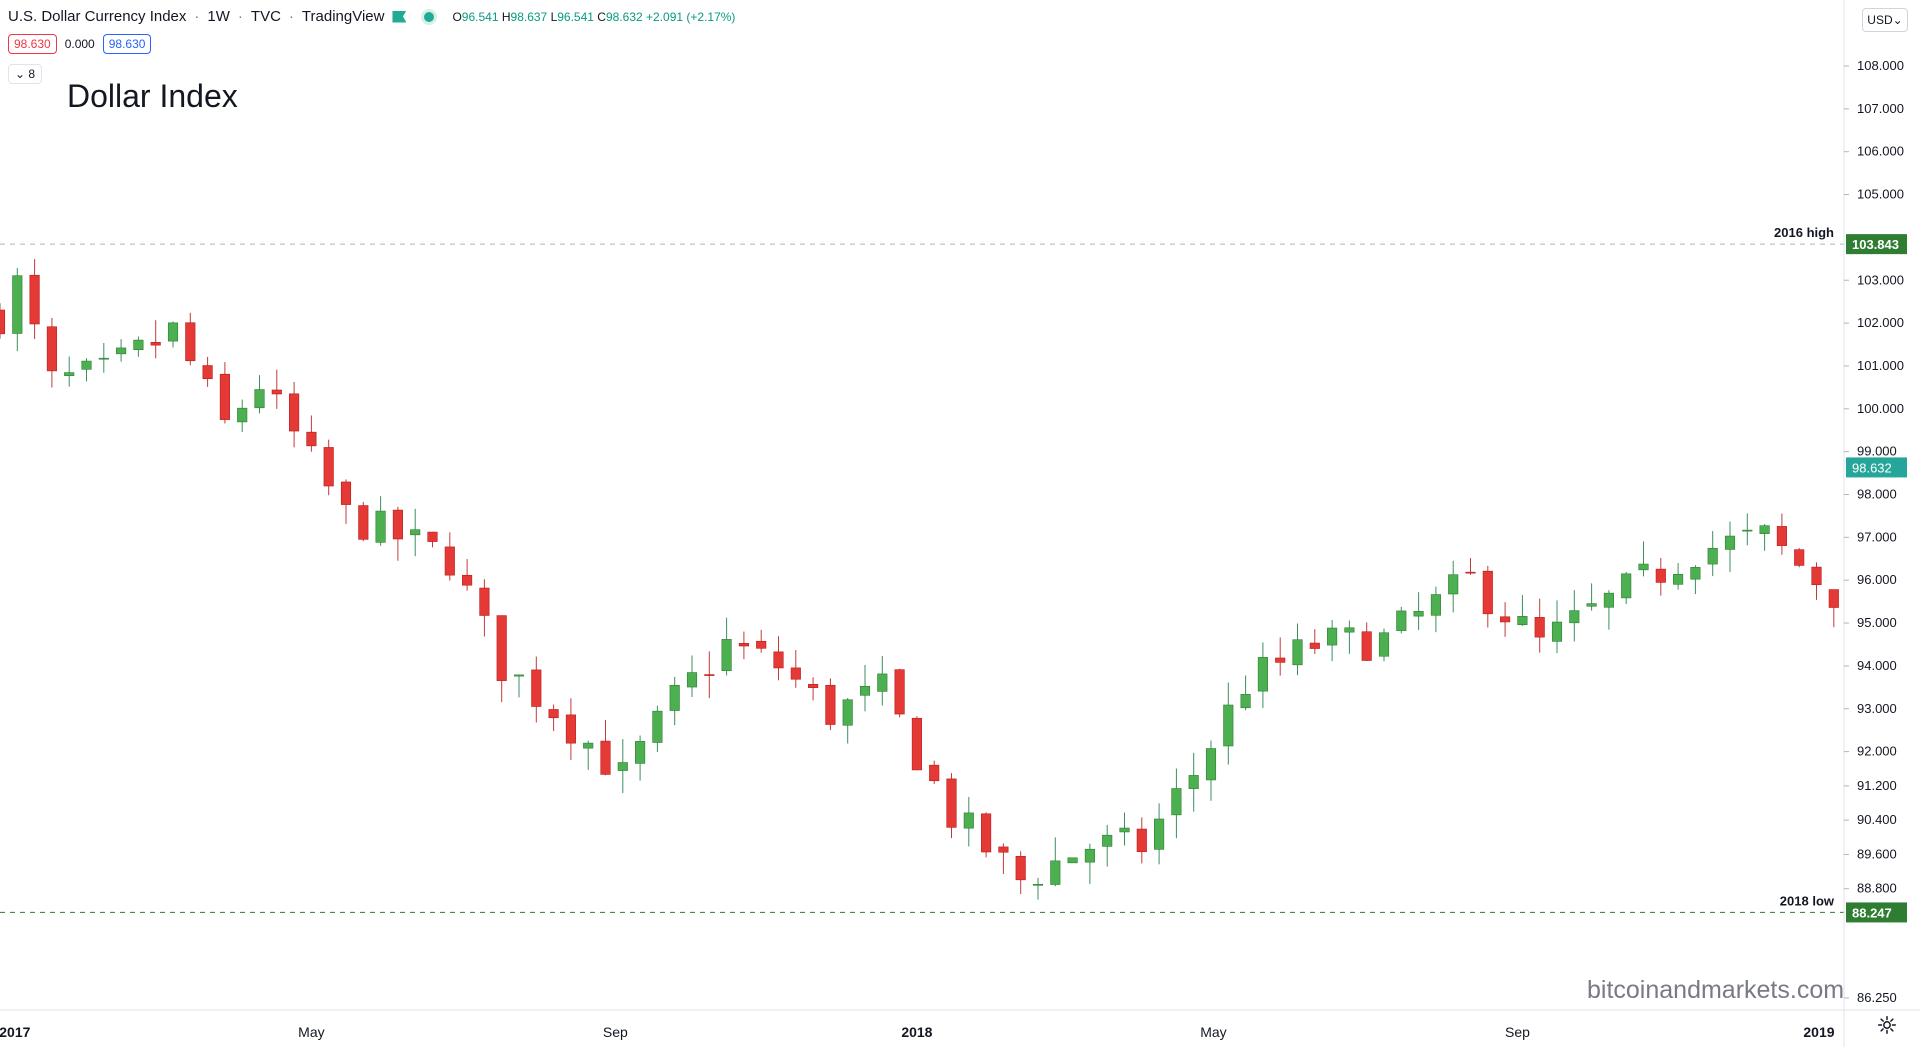 Image resolution: width=1920 pixels, height=1047 pixels. I want to click on price-tag-bg, so click(1876, 912).